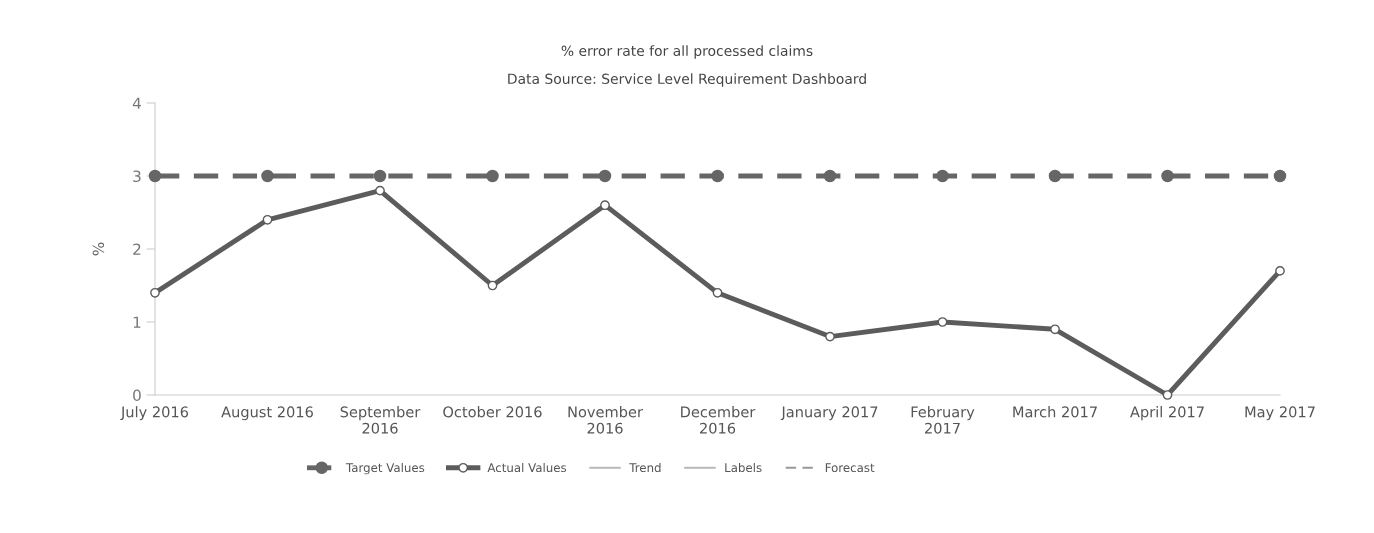 The width and height of the screenshot is (1374, 533). I want to click on y-tick-label: 0, so click(137, 395).